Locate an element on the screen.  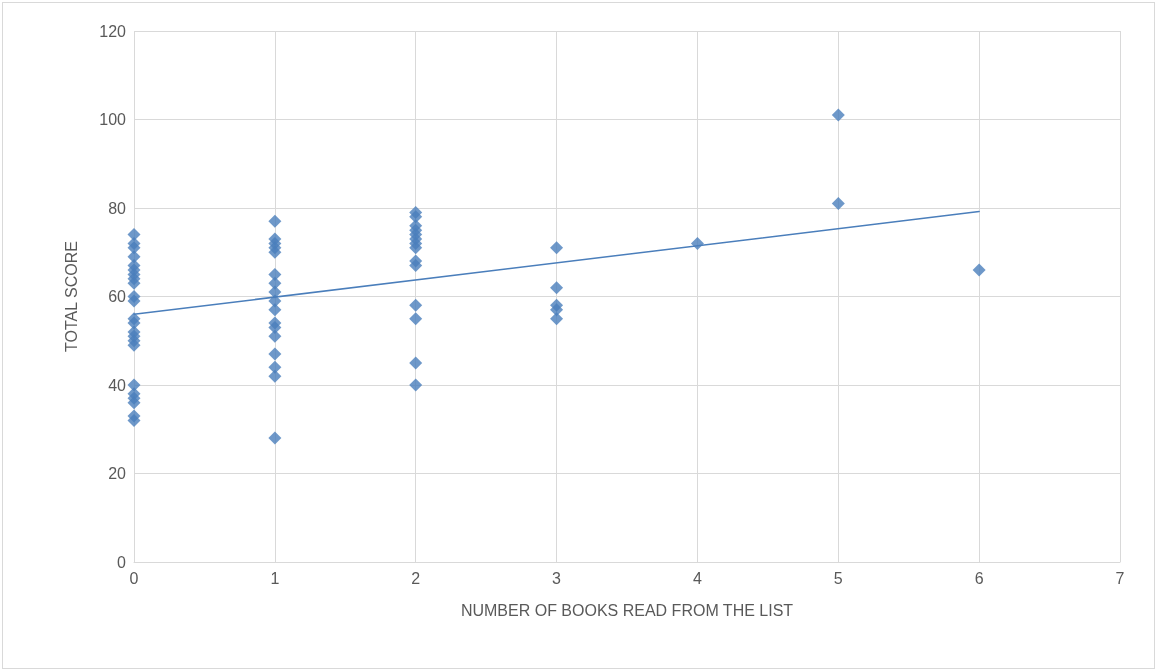
y-tick-label: 120 is located at coordinates (113, 31).